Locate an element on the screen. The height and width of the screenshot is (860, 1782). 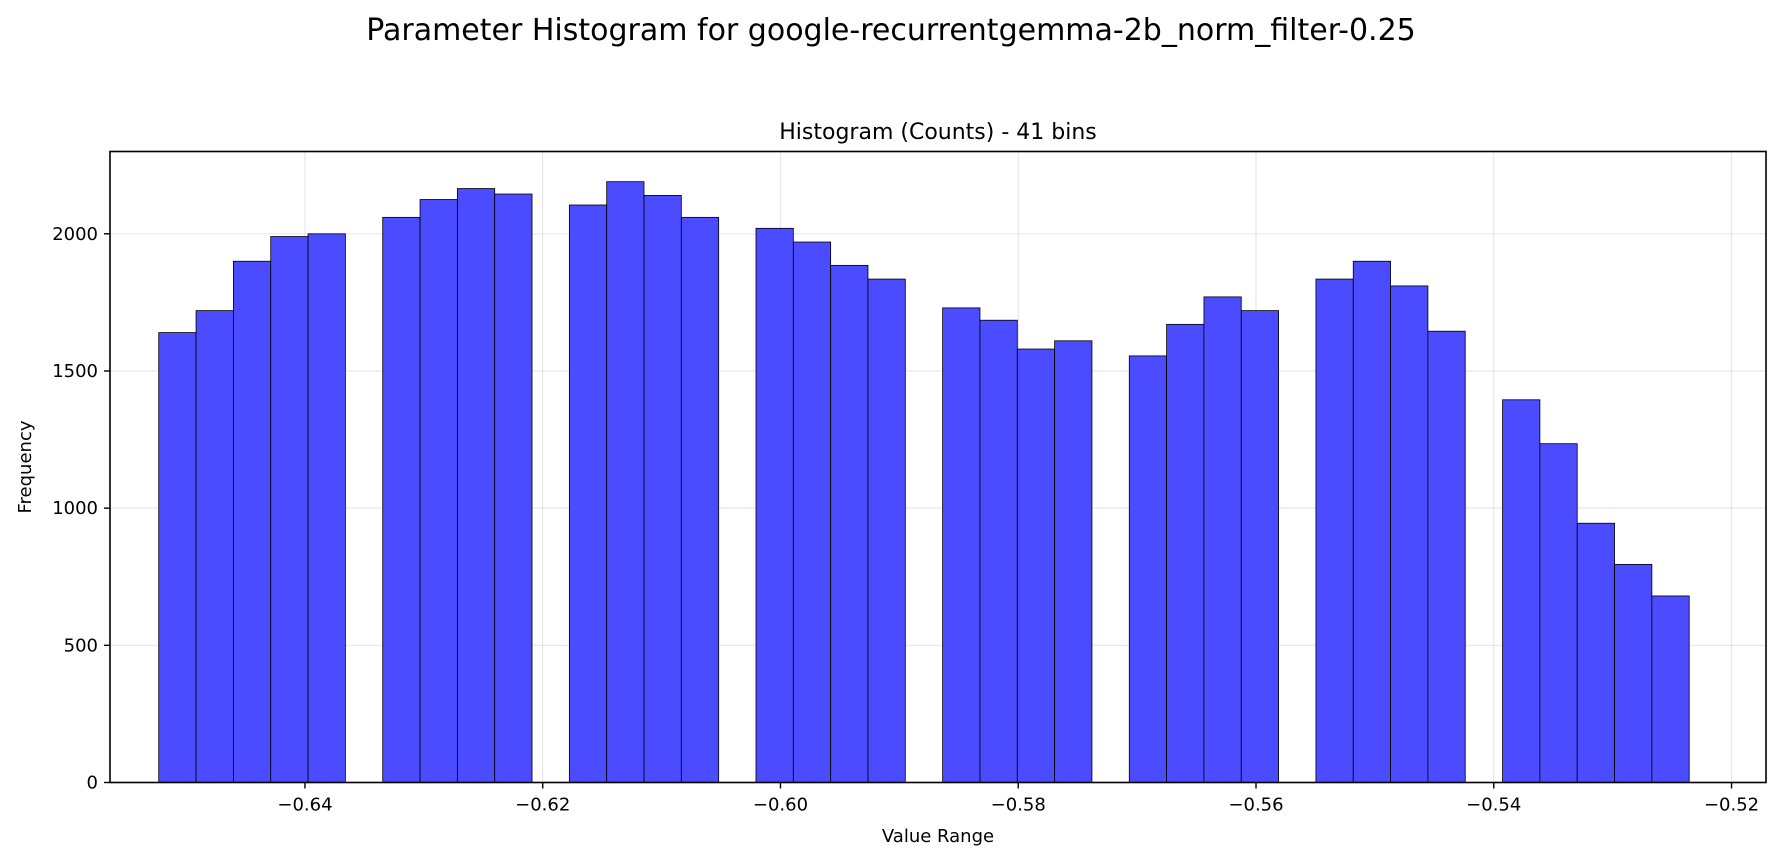
x-axis-ticks: −0.64 −0.62 −0.60 −0.58 −0.56 −0.54 −0.52 is located at coordinates (1018, 799).